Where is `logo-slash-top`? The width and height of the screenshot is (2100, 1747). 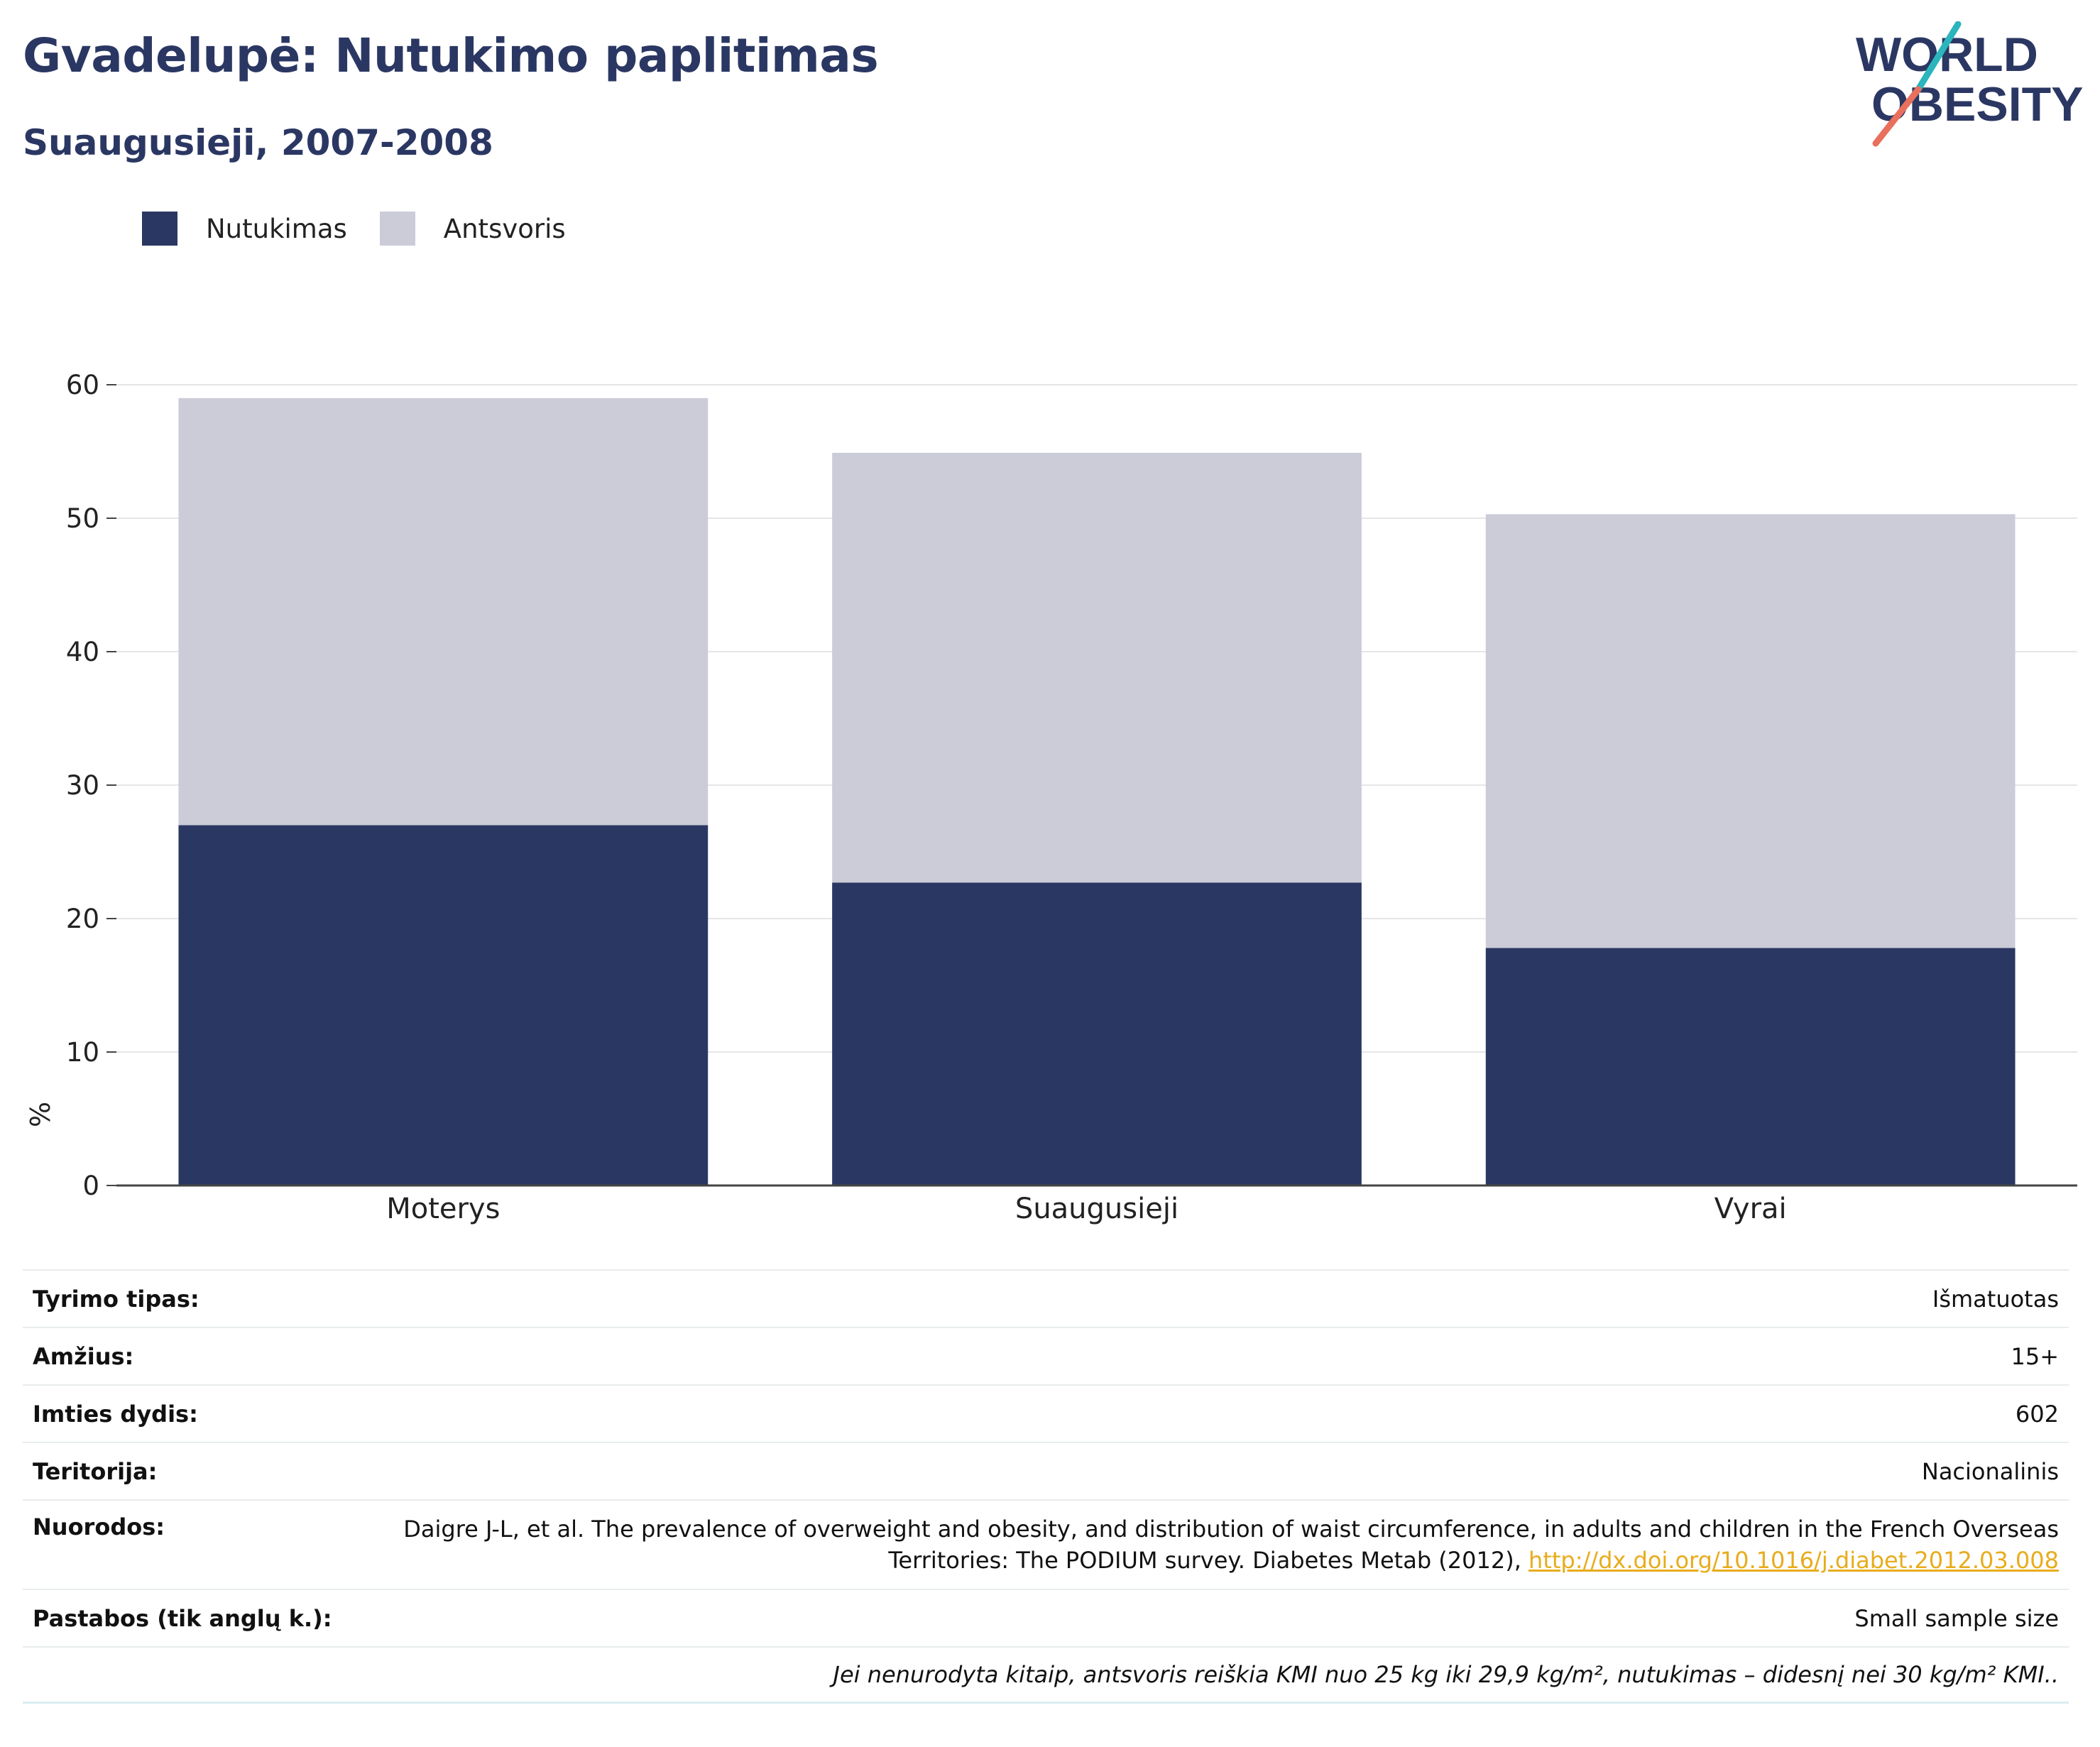 logo-slash-top is located at coordinates (1938, 57).